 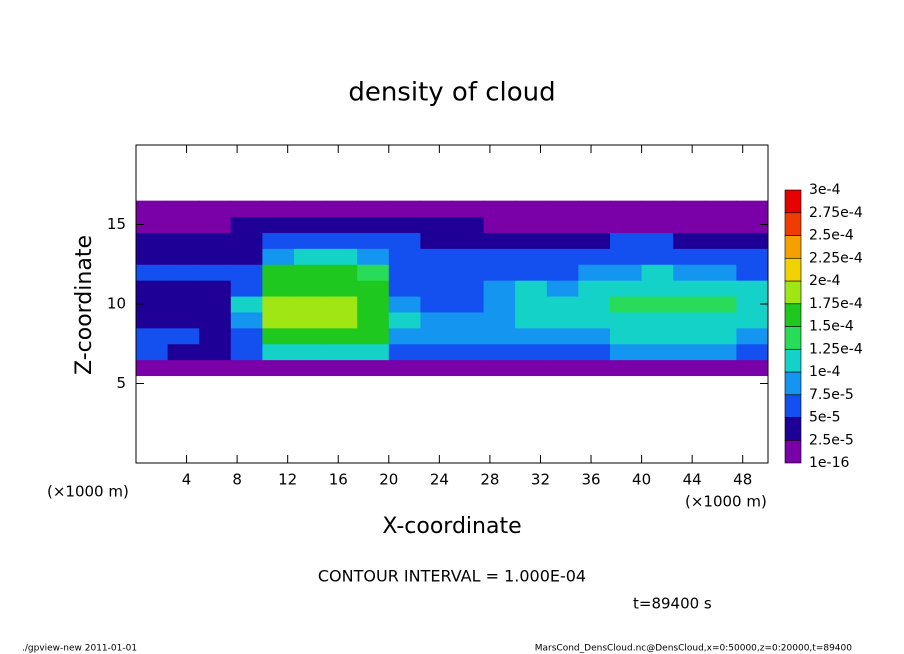 I want to click on x-tick-label: 12, so click(x=287, y=480).